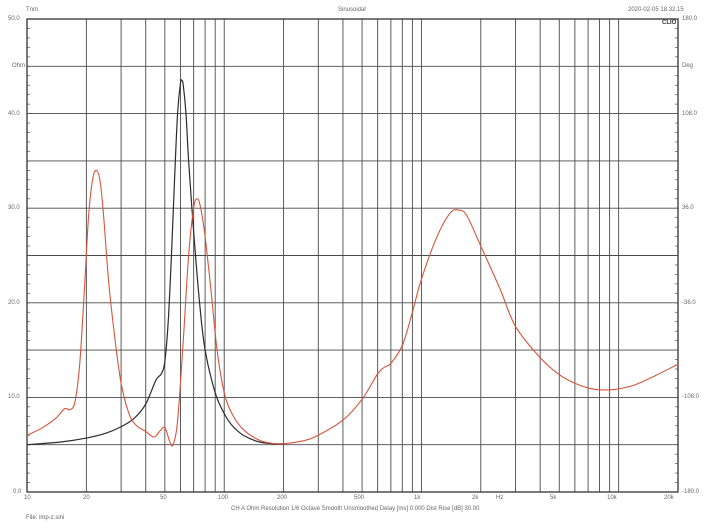 The image size is (705, 528). Describe the element at coordinates (689, 303) in the screenshot. I see `y2-tick-label: -36.0` at that location.